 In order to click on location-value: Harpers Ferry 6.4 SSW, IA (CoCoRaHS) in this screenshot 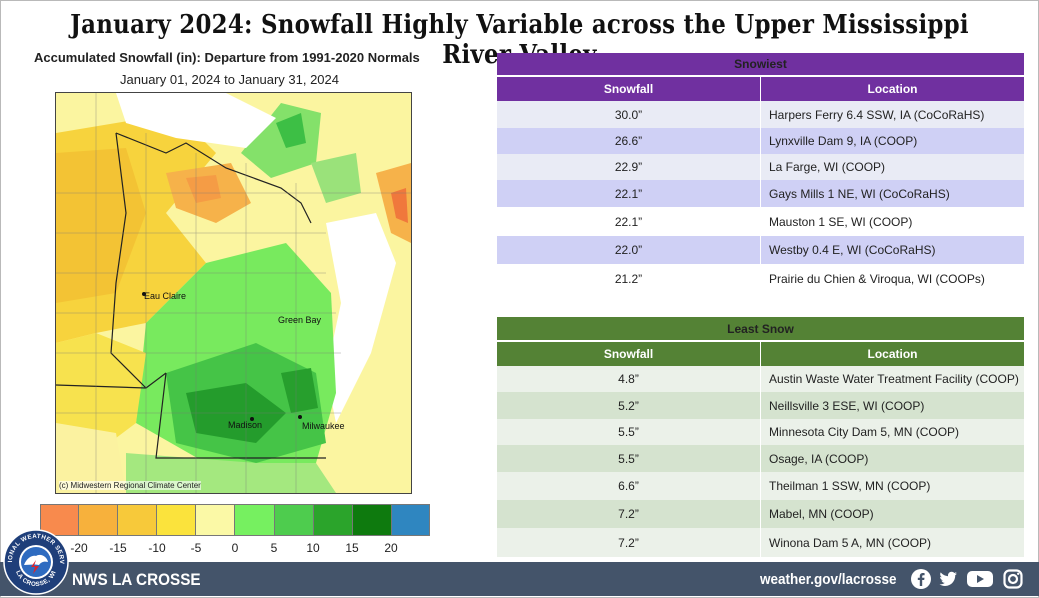, I will do `click(892, 114)`.